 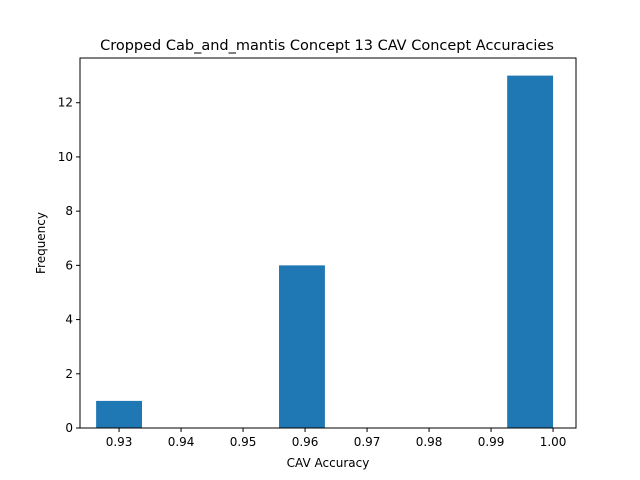 I want to click on x-tick-label: 0.95, so click(x=243, y=442).